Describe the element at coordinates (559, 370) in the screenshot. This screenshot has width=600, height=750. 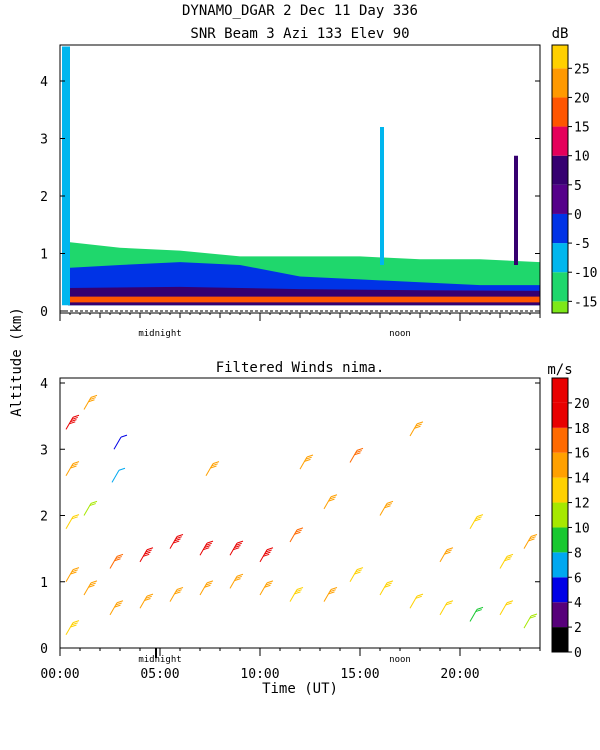
I see `winds-colorbar-unit: m/s` at that location.